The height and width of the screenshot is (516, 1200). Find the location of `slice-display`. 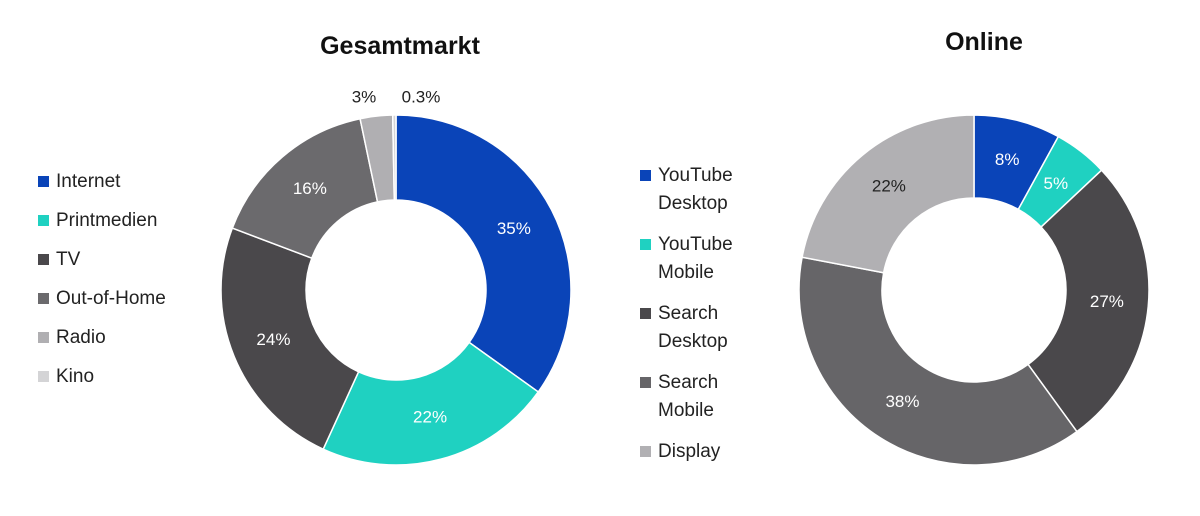

slice-display is located at coordinates (888, 194).